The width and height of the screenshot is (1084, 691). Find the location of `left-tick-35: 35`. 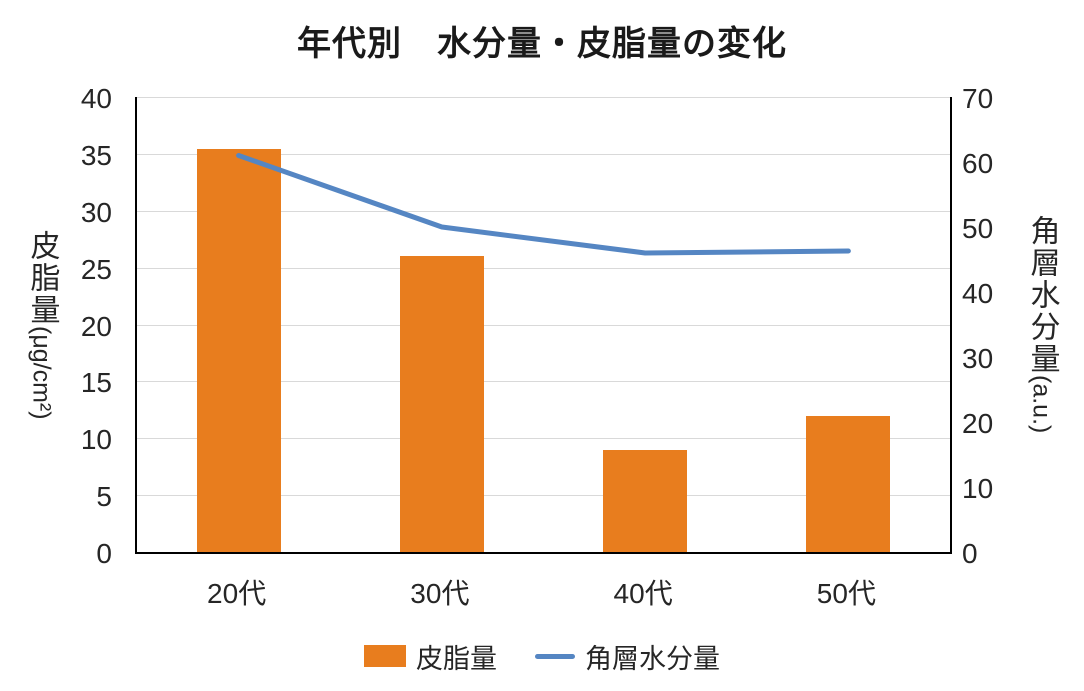

left-tick-35: 35 is located at coordinates (96, 155).